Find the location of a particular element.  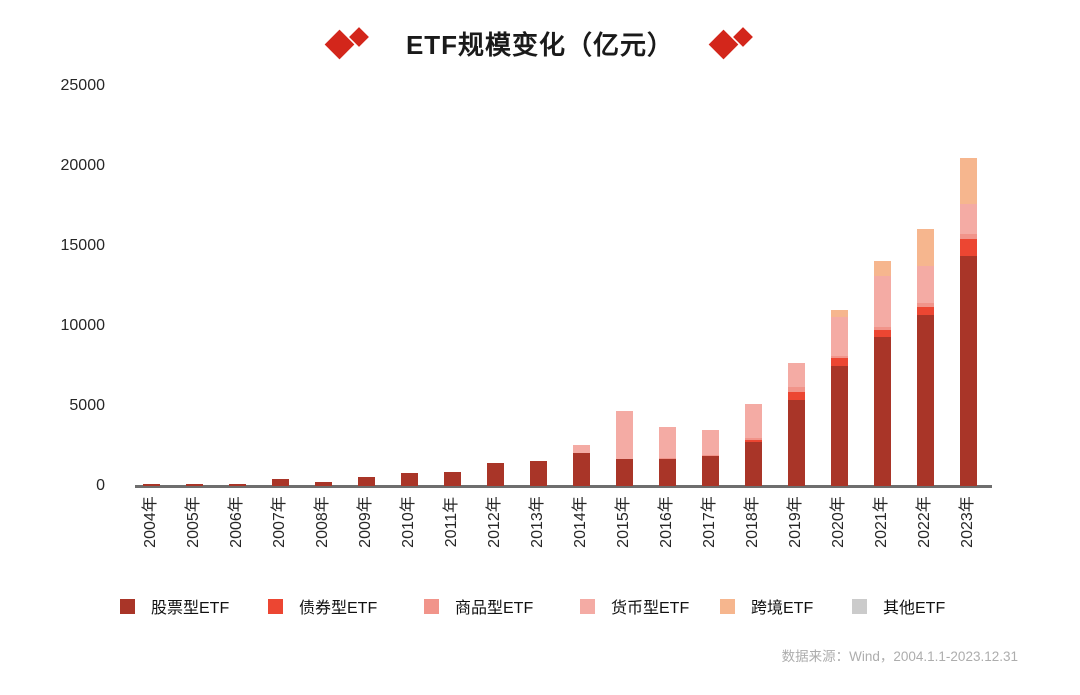

legend-label: 其他ETF is located at coordinates (914, 608).